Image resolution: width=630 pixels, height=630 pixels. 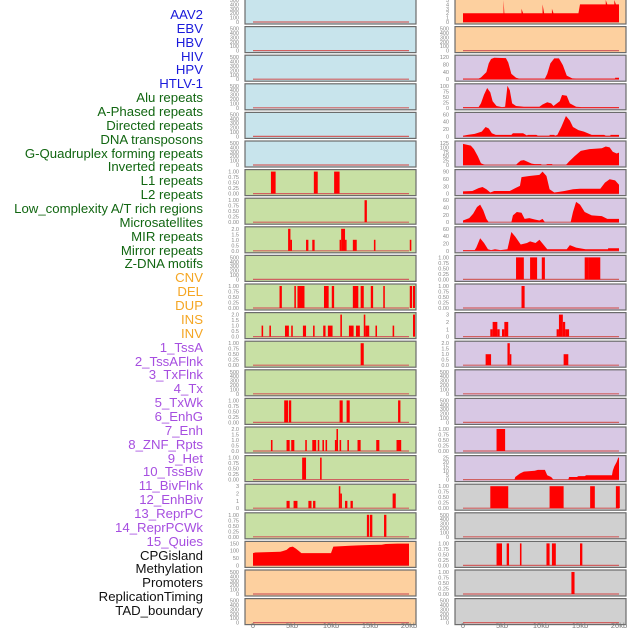 I want to click on row-label: 6_EnhG, so click(x=178, y=416).